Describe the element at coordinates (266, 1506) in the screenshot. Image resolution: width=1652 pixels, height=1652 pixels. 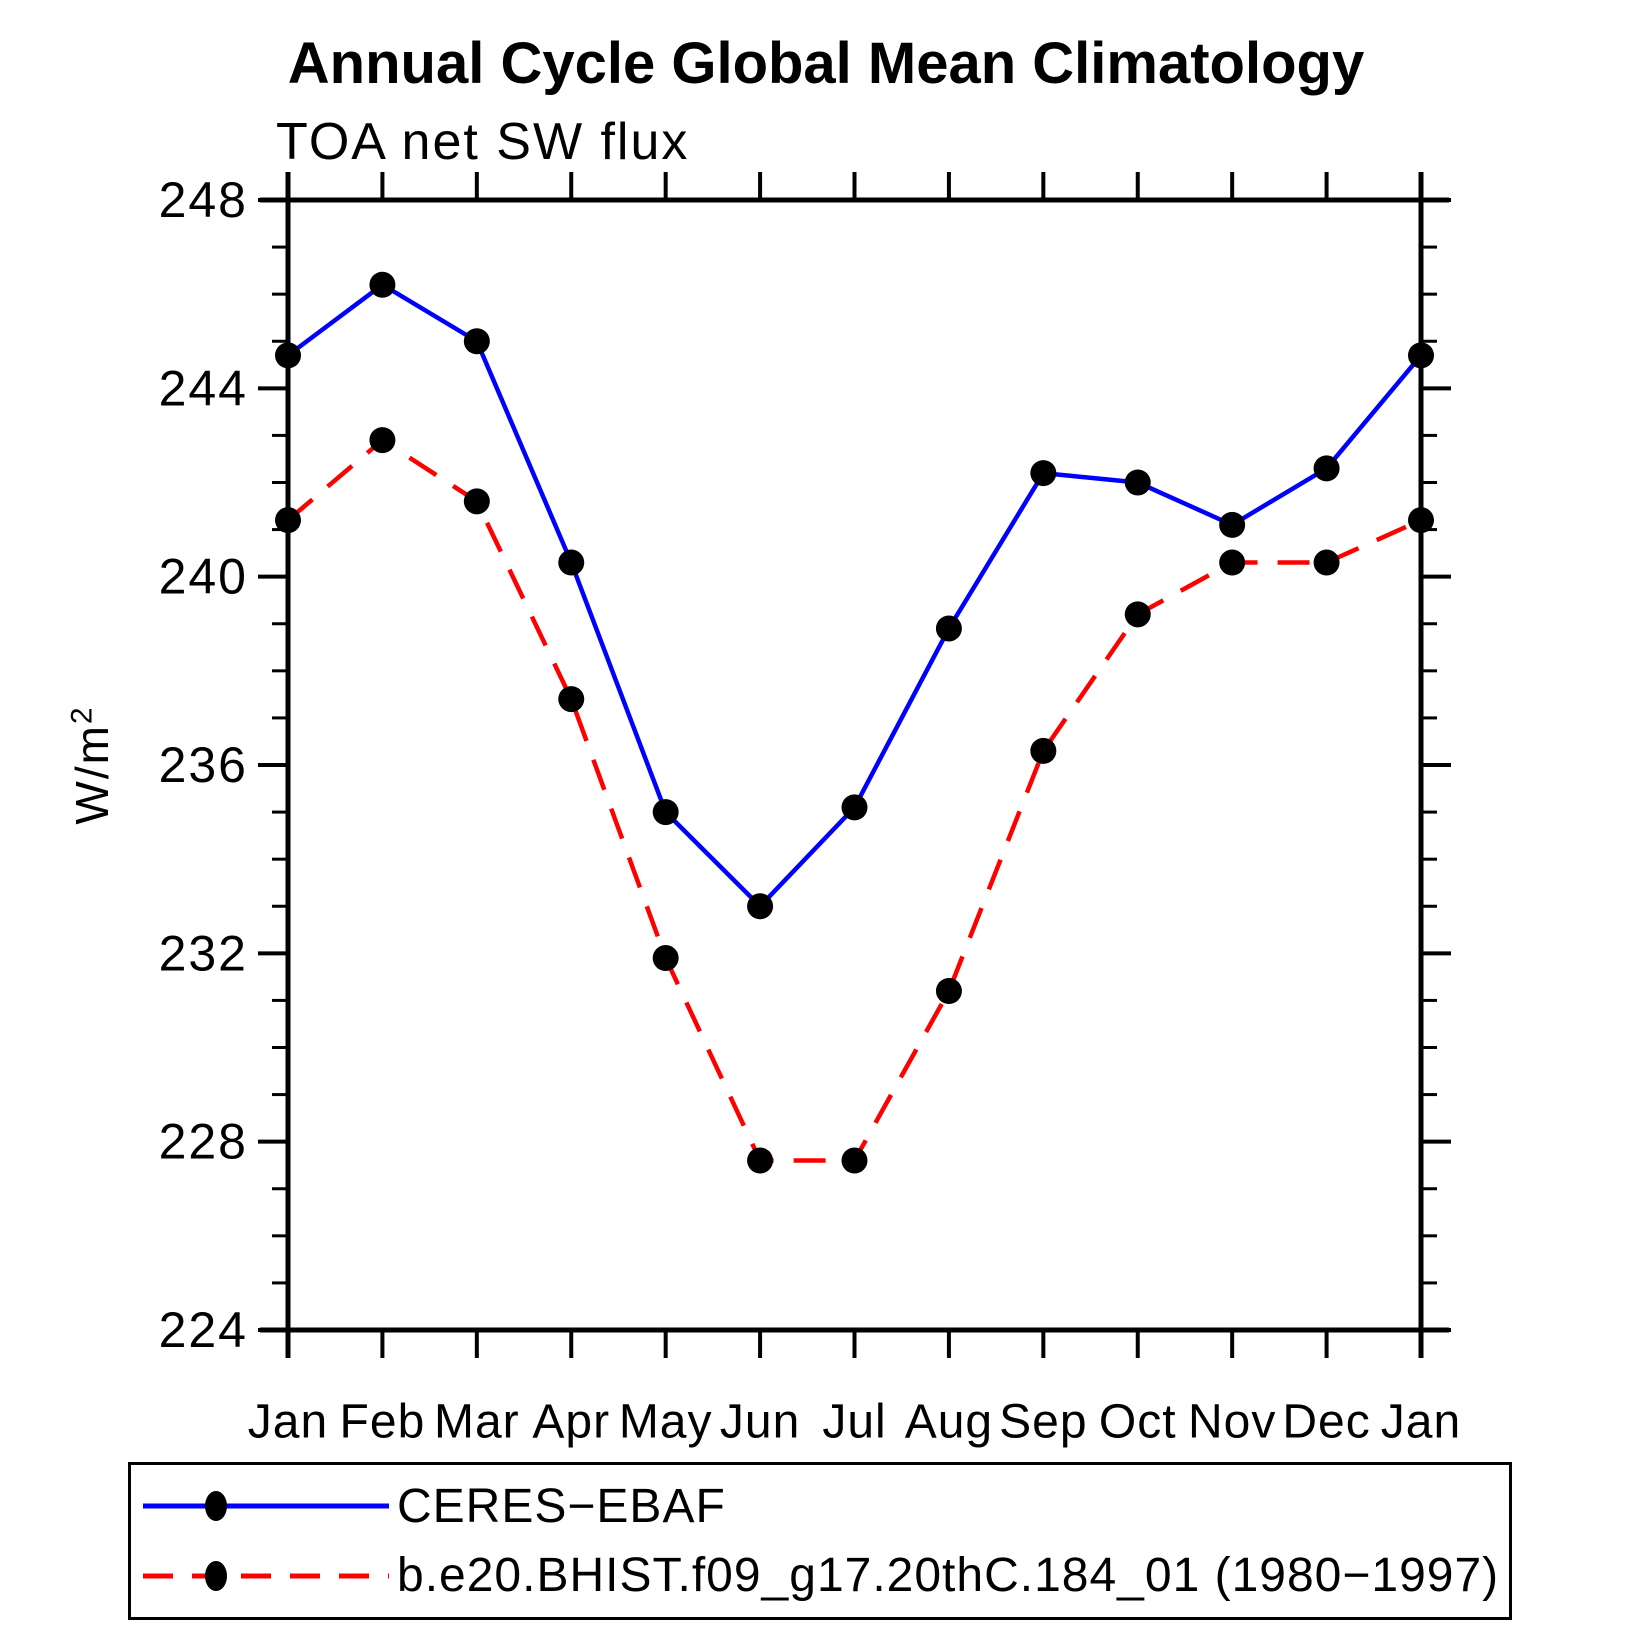
I see `legend-line-obs-sample` at that location.